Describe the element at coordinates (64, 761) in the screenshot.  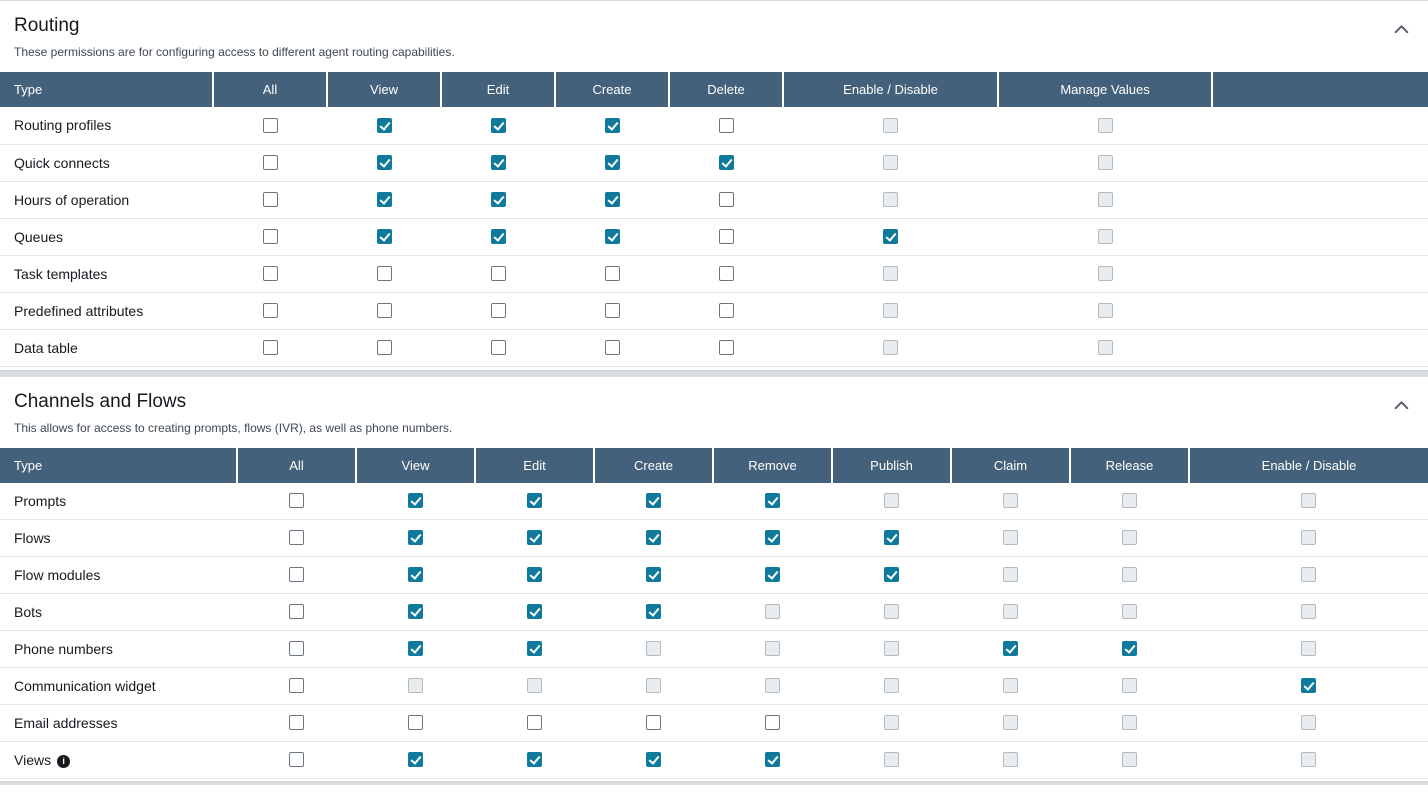
I see `info-icon: i` at that location.